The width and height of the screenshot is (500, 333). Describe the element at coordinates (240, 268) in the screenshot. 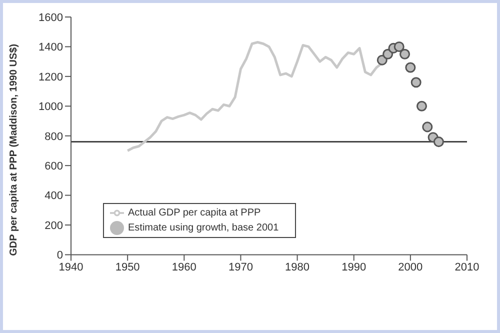

I see `x-tick-label: 1970` at that location.